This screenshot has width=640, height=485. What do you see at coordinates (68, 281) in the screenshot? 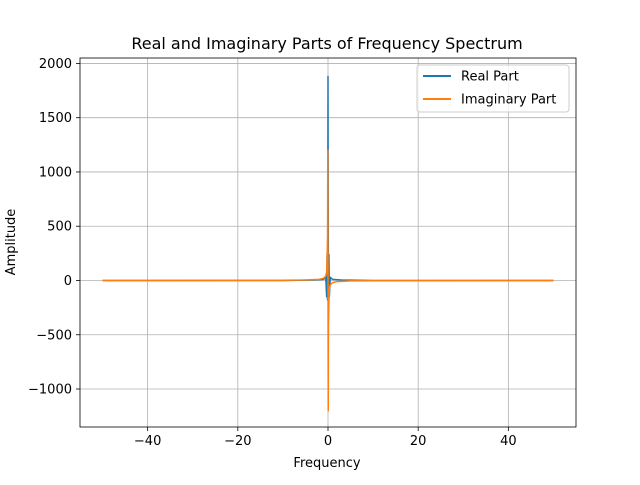
I see `y-tick-label: 0` at bounding box center [68, 281].